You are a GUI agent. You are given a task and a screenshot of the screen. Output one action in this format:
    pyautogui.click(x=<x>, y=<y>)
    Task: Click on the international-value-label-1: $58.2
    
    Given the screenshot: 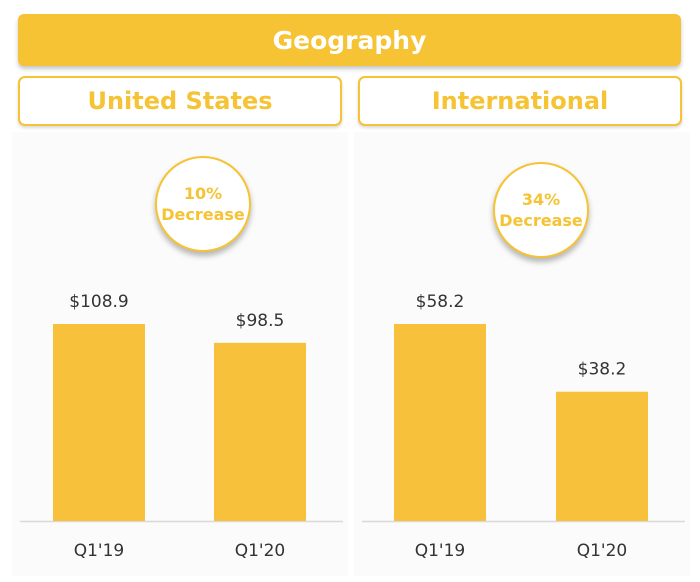 What is the action you would take?
    pyautogui.click(x=440, y=302)
    